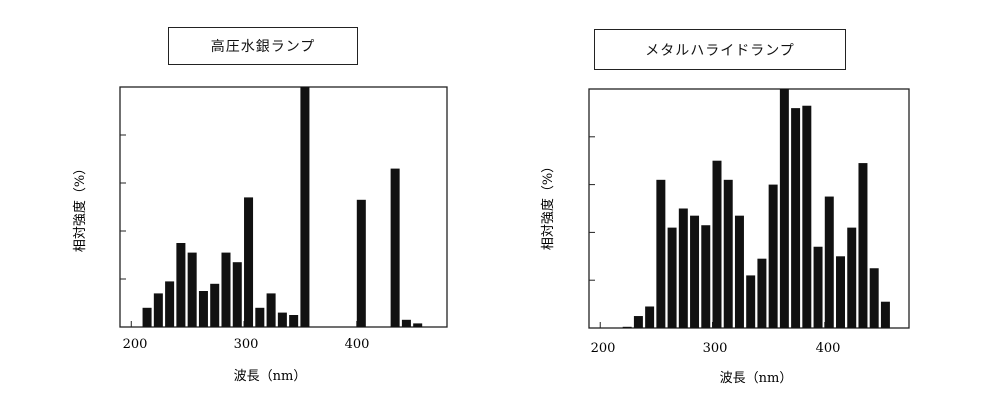 The height and width of the screenshot is (410, 997). I want to click on chart-title-box: 高圧水銀ランプ, so click(263, 46).